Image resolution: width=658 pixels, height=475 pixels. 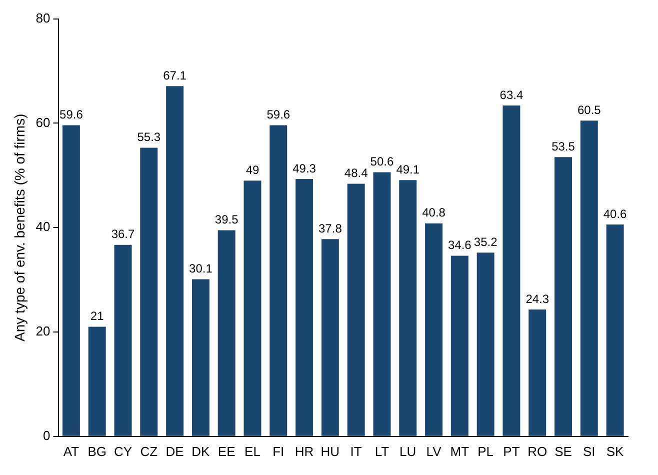 What do you see at coordinates (123, 451) in the screenshot?
I see `x-tick-label: CY` at bounding box center [123, 451].